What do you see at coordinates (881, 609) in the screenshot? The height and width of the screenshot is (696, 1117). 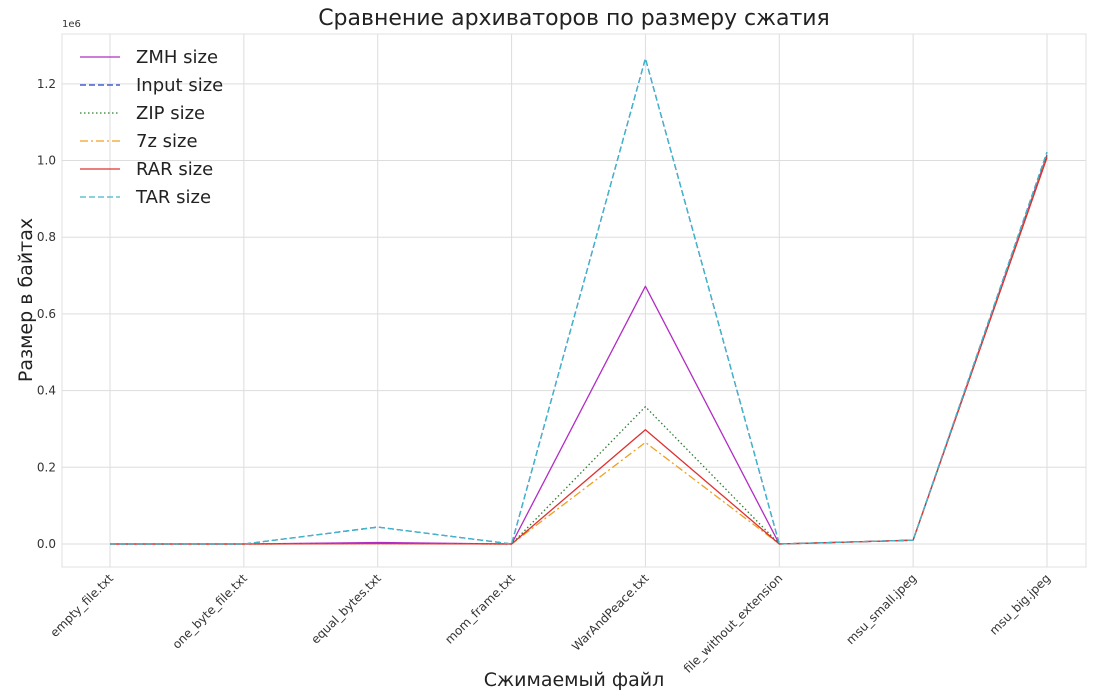 I see `x-tick-label: msu_small.jpeg` at bounding box center [881, 609].